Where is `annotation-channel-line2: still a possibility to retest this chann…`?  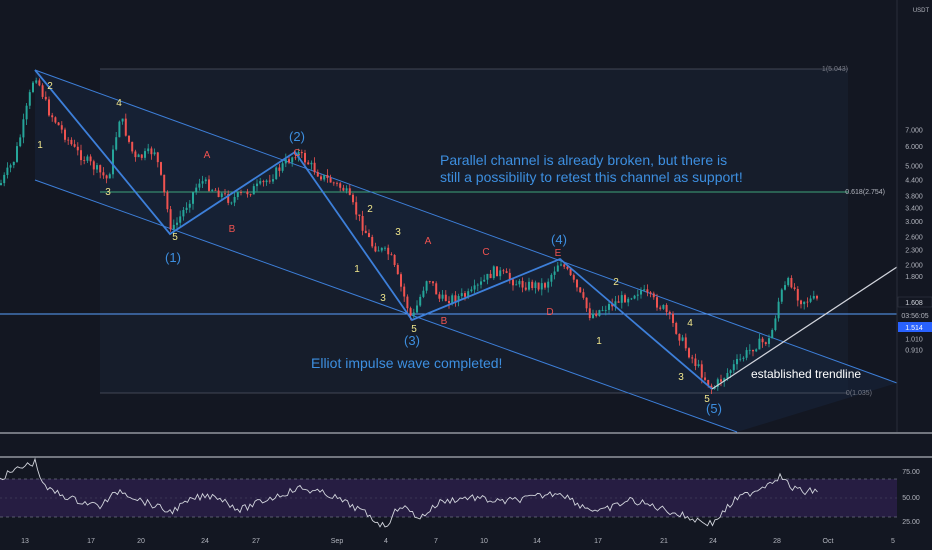 annotation-channel-line2: still a possibility to retest this chann… is located at coordinates (591, 177).